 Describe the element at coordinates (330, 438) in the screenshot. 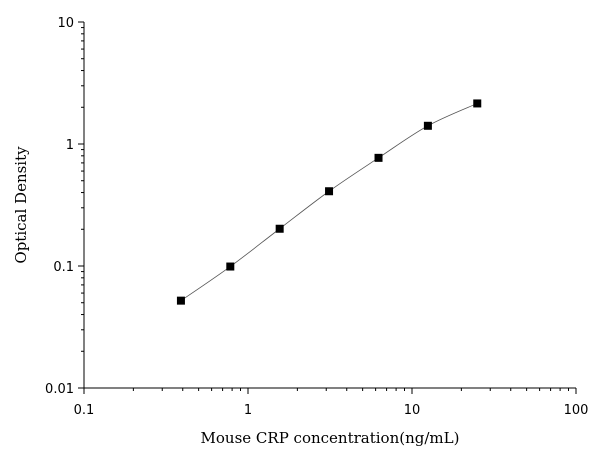

I see `x-axis-title: Mouse CRP concentration(ng/mL)` at that location.